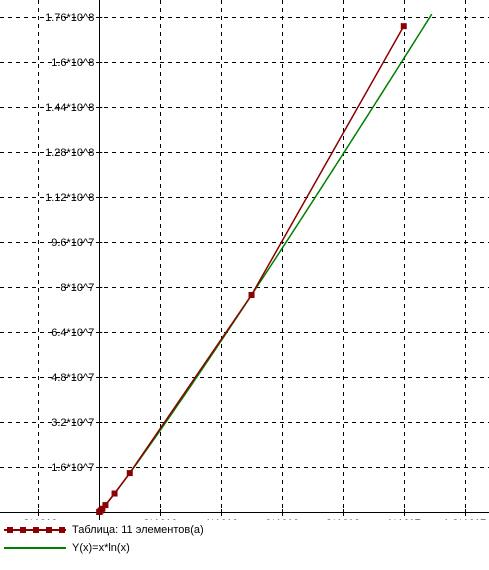 The width and height of the screenshot is (489, 570). I want to click on legend-entry-table: Таблица: 11 элементов(a), so click(104, 530).